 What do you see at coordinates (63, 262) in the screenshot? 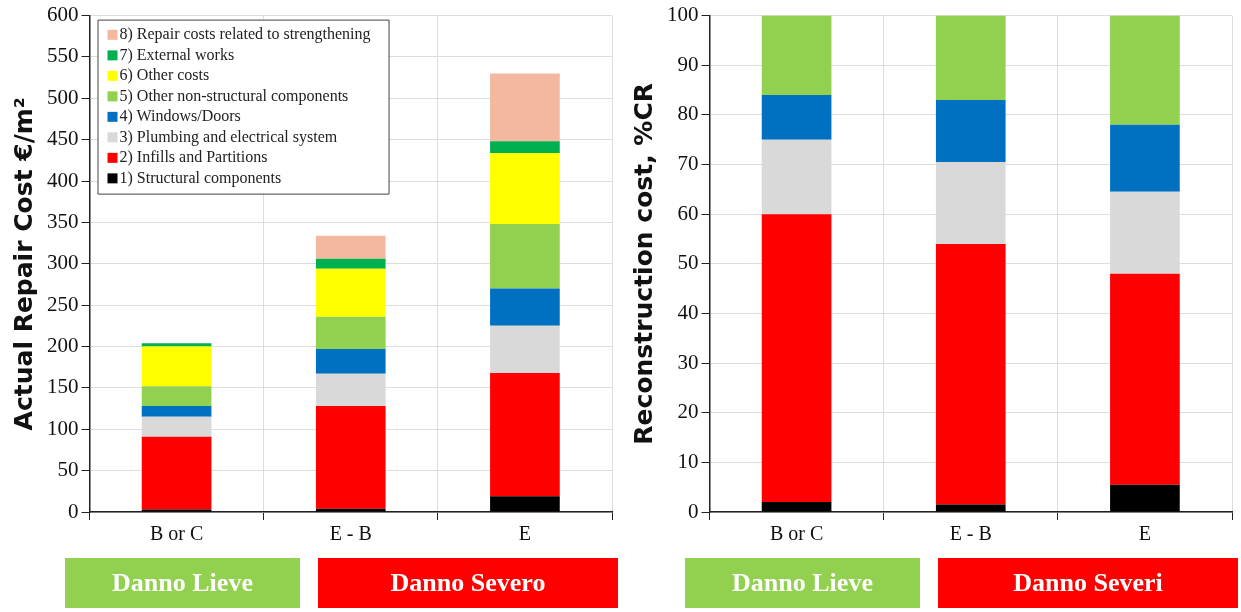
I see `y-tick-label: 300` at bounding box center [63, 262].